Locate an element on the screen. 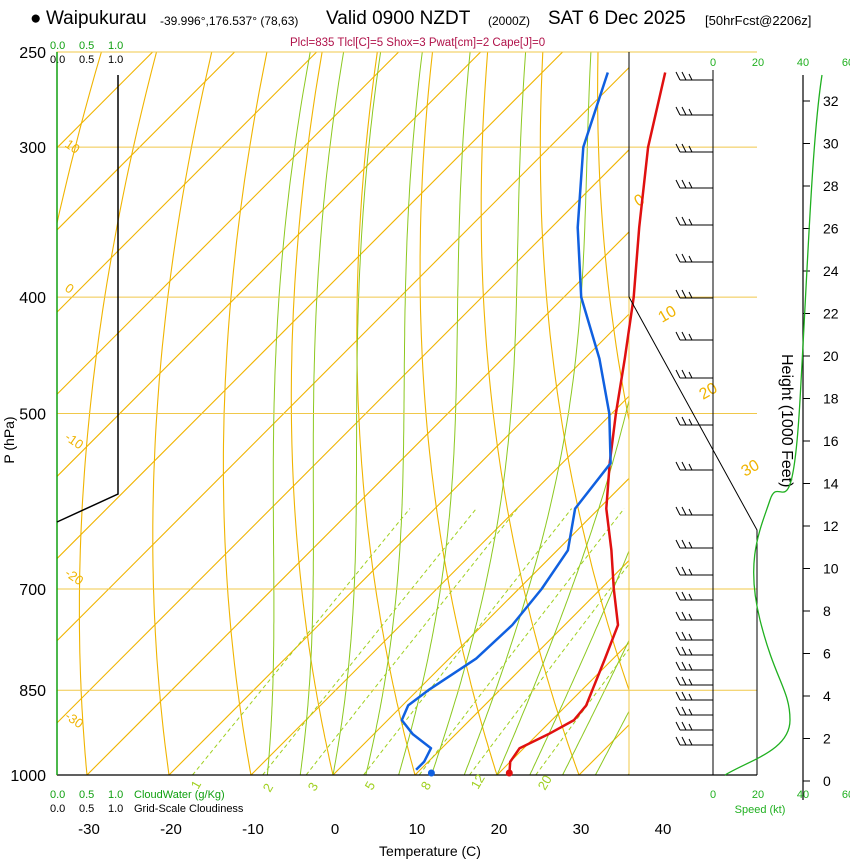 Image resolution: width=850 pixels, height=860 pixels. speed-scale-top: 0 is located at coordinates (713, 63).